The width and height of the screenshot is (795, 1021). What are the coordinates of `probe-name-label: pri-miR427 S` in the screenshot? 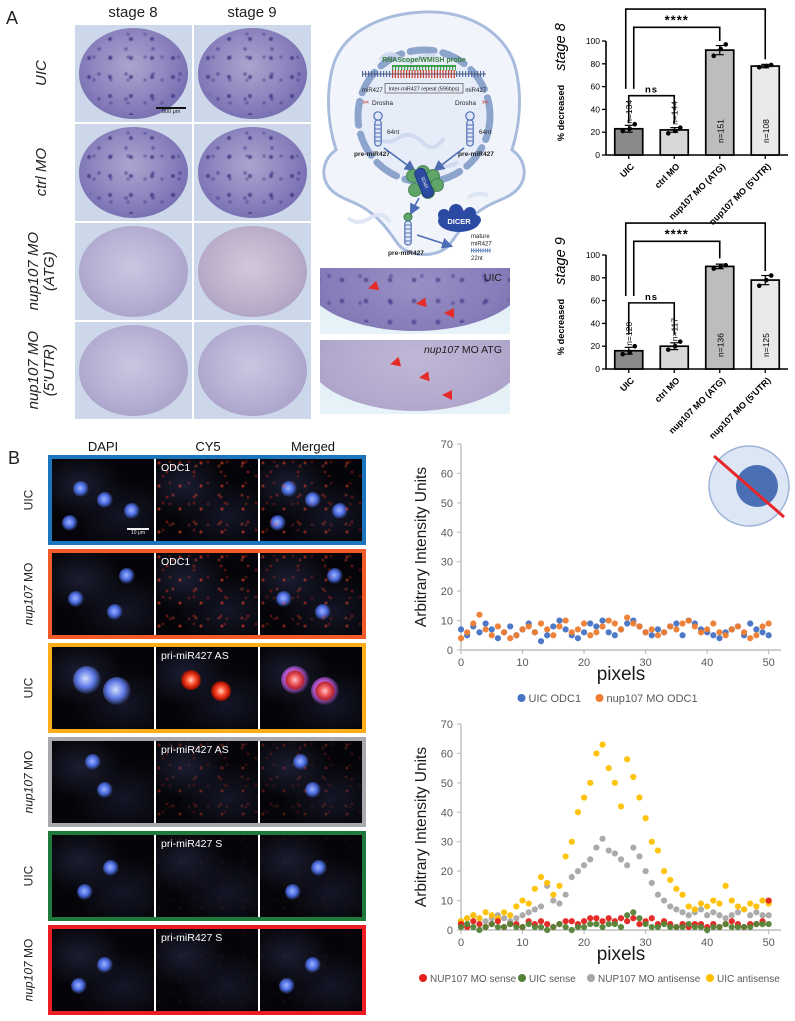 It's located at (192, 938).